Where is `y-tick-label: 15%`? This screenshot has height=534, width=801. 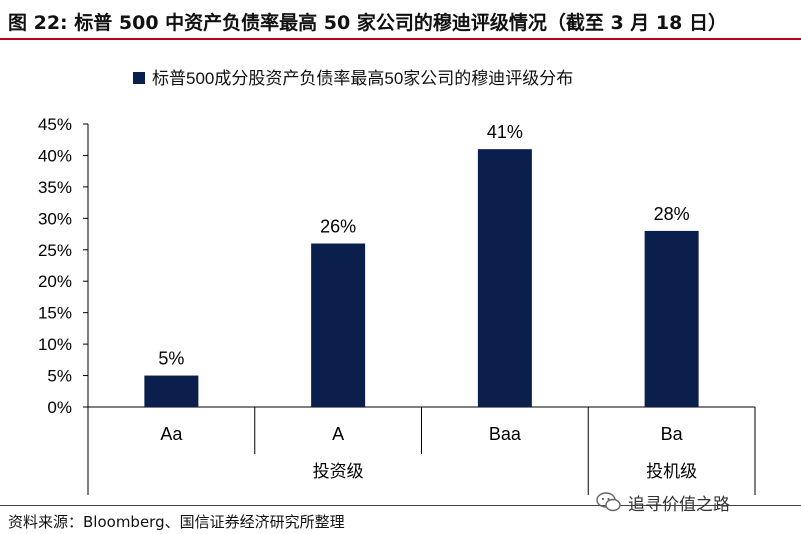
y-tick-label: 15% is located at coordinates (55, 313).